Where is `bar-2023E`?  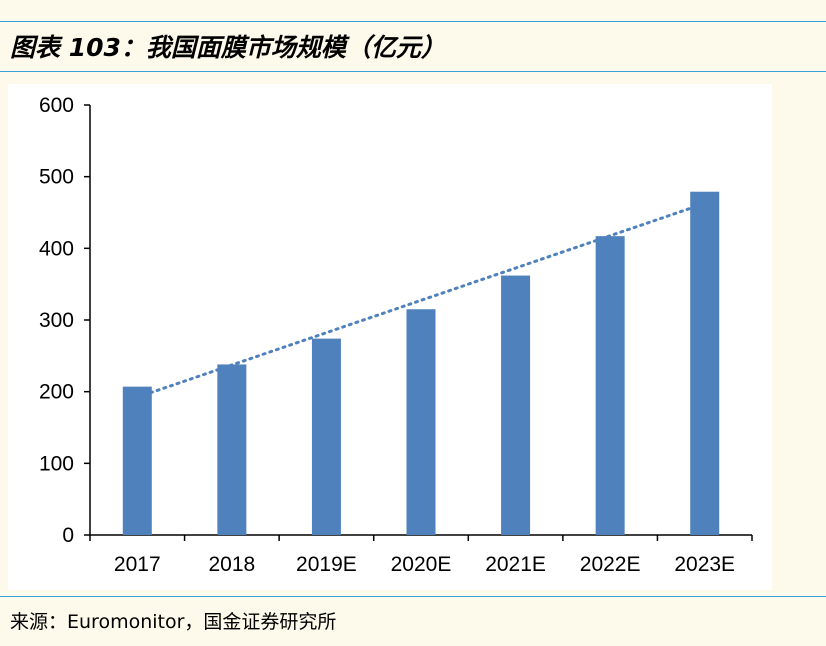
bar-2023E is located at coordinates (705, 363).